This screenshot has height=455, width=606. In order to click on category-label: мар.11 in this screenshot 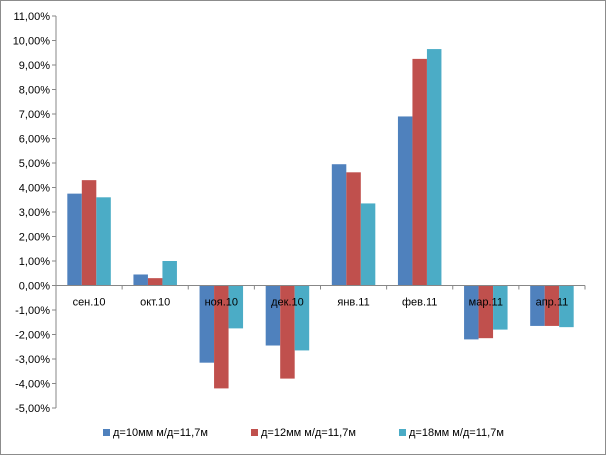, I will do `click(486, 303)`.